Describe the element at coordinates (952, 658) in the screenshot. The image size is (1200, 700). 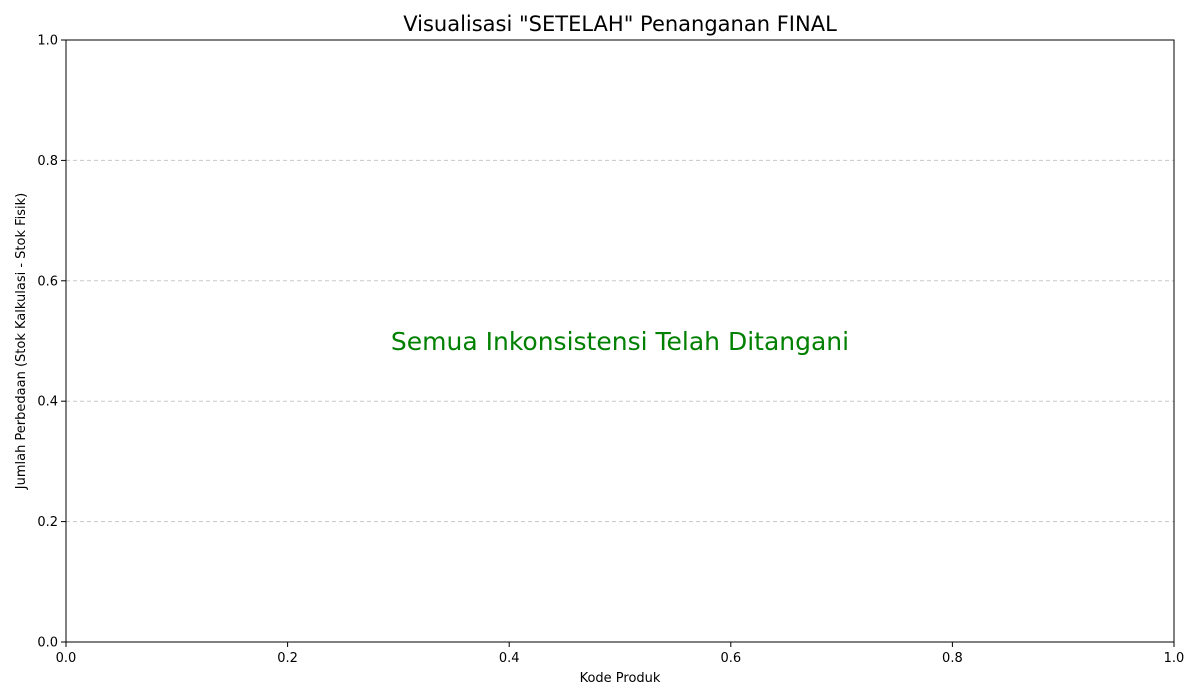
I see `x-tick-label: 0.8` at that location.